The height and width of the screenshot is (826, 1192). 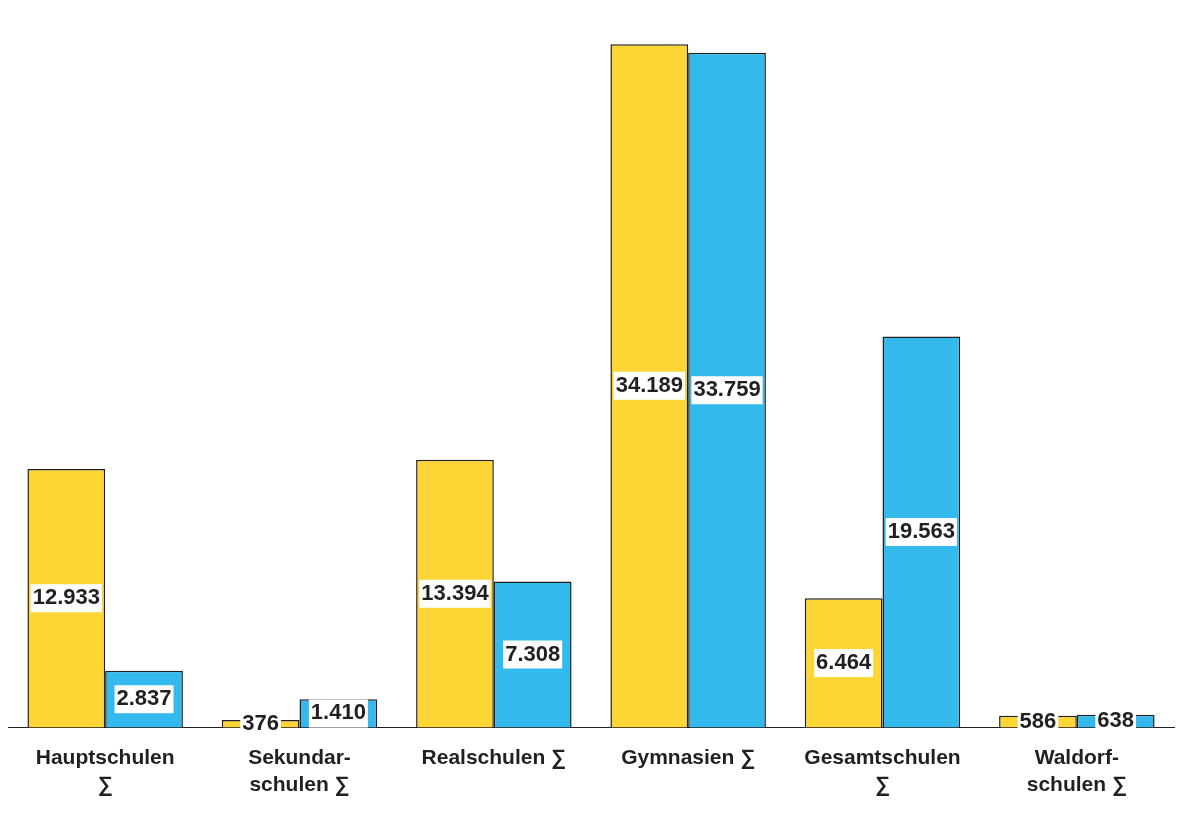 What do you see at coordinates (921, 531) in the screenshot?
I see `data-label: 19.563` at bounding box center [921, 531].